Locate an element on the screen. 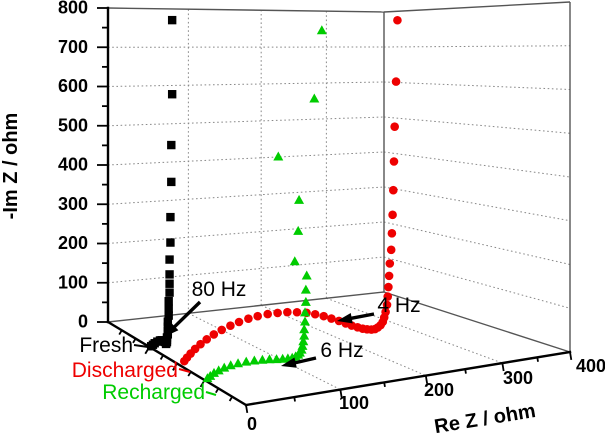  im-z-tick-label: 100 is located at coordinates (73, 282).